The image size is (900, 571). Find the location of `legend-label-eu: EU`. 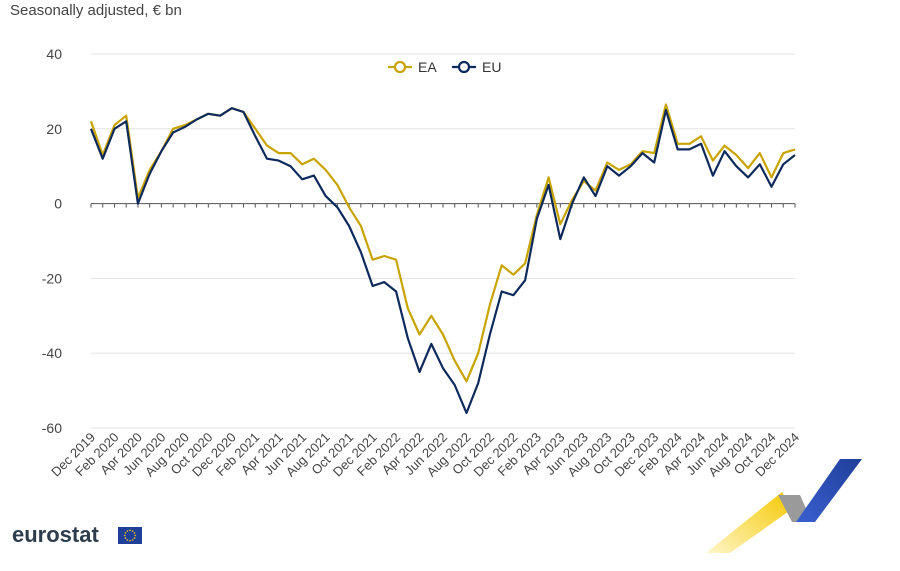

legend-label-eu: EU is located at coordinates (491, 67).